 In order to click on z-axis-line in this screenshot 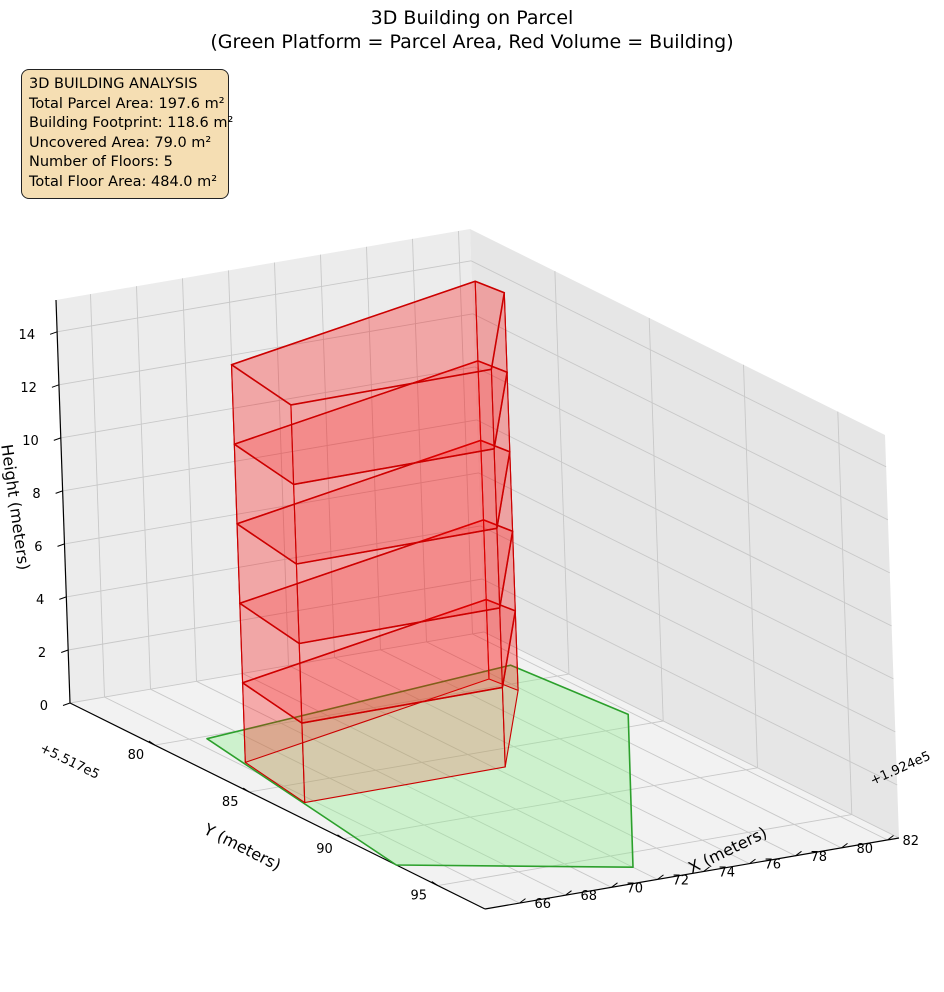, I will do `click(63, 501)`.